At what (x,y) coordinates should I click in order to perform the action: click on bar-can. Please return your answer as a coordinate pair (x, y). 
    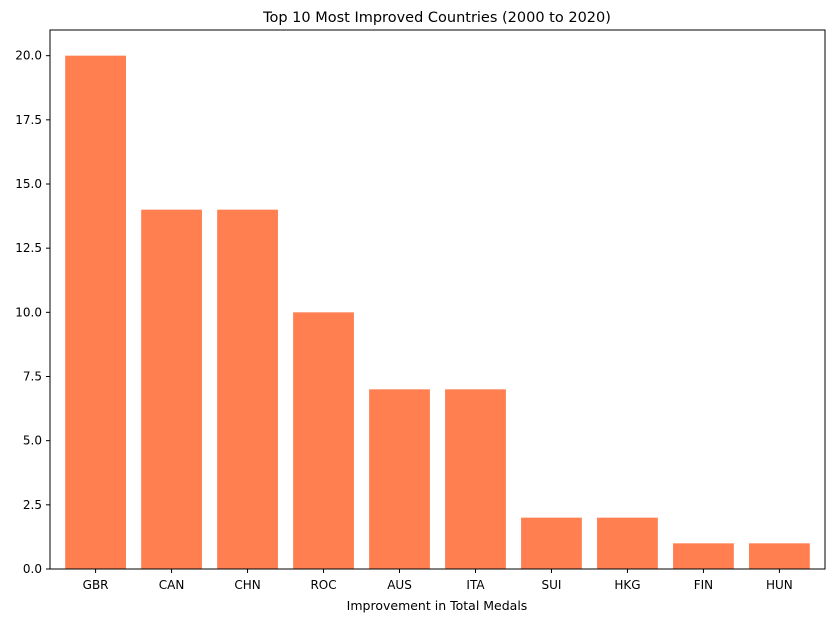
    Looking at the image, I should click on (171, 389).